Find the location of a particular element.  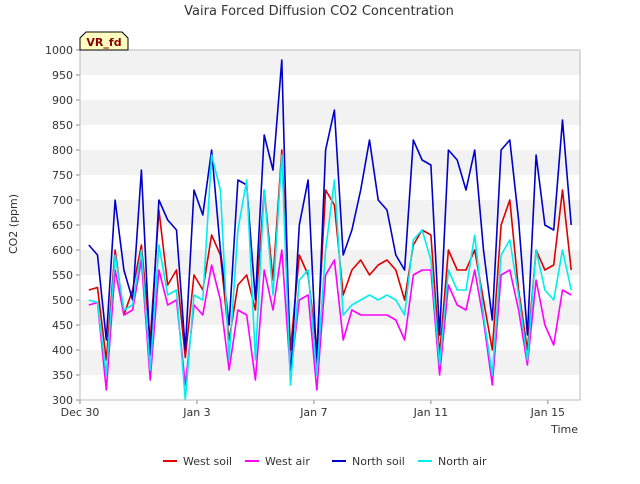

legend-label: West soil is located at coordinates (207, 461).